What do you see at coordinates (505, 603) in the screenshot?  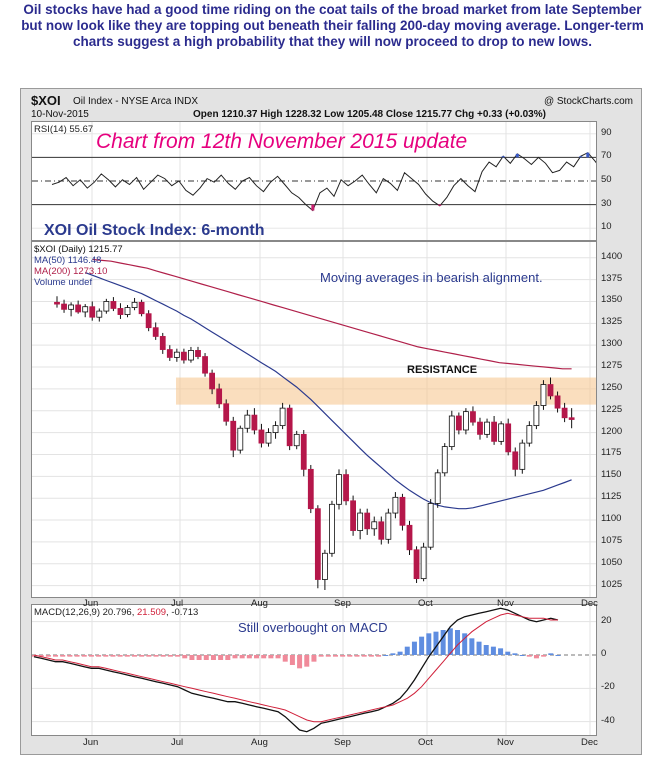 I see `month-label-top-nov: Nov` at bounding box center [505, 603].